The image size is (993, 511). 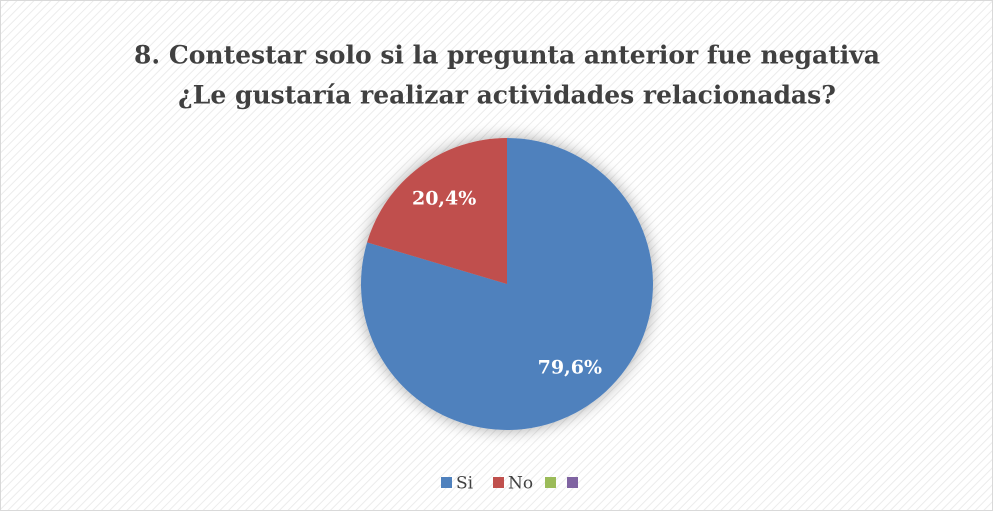 What do you see at coordinates (570, 367) in the screenshot?
I see `data-label: 79,6%` at bounding box center [570, 367].